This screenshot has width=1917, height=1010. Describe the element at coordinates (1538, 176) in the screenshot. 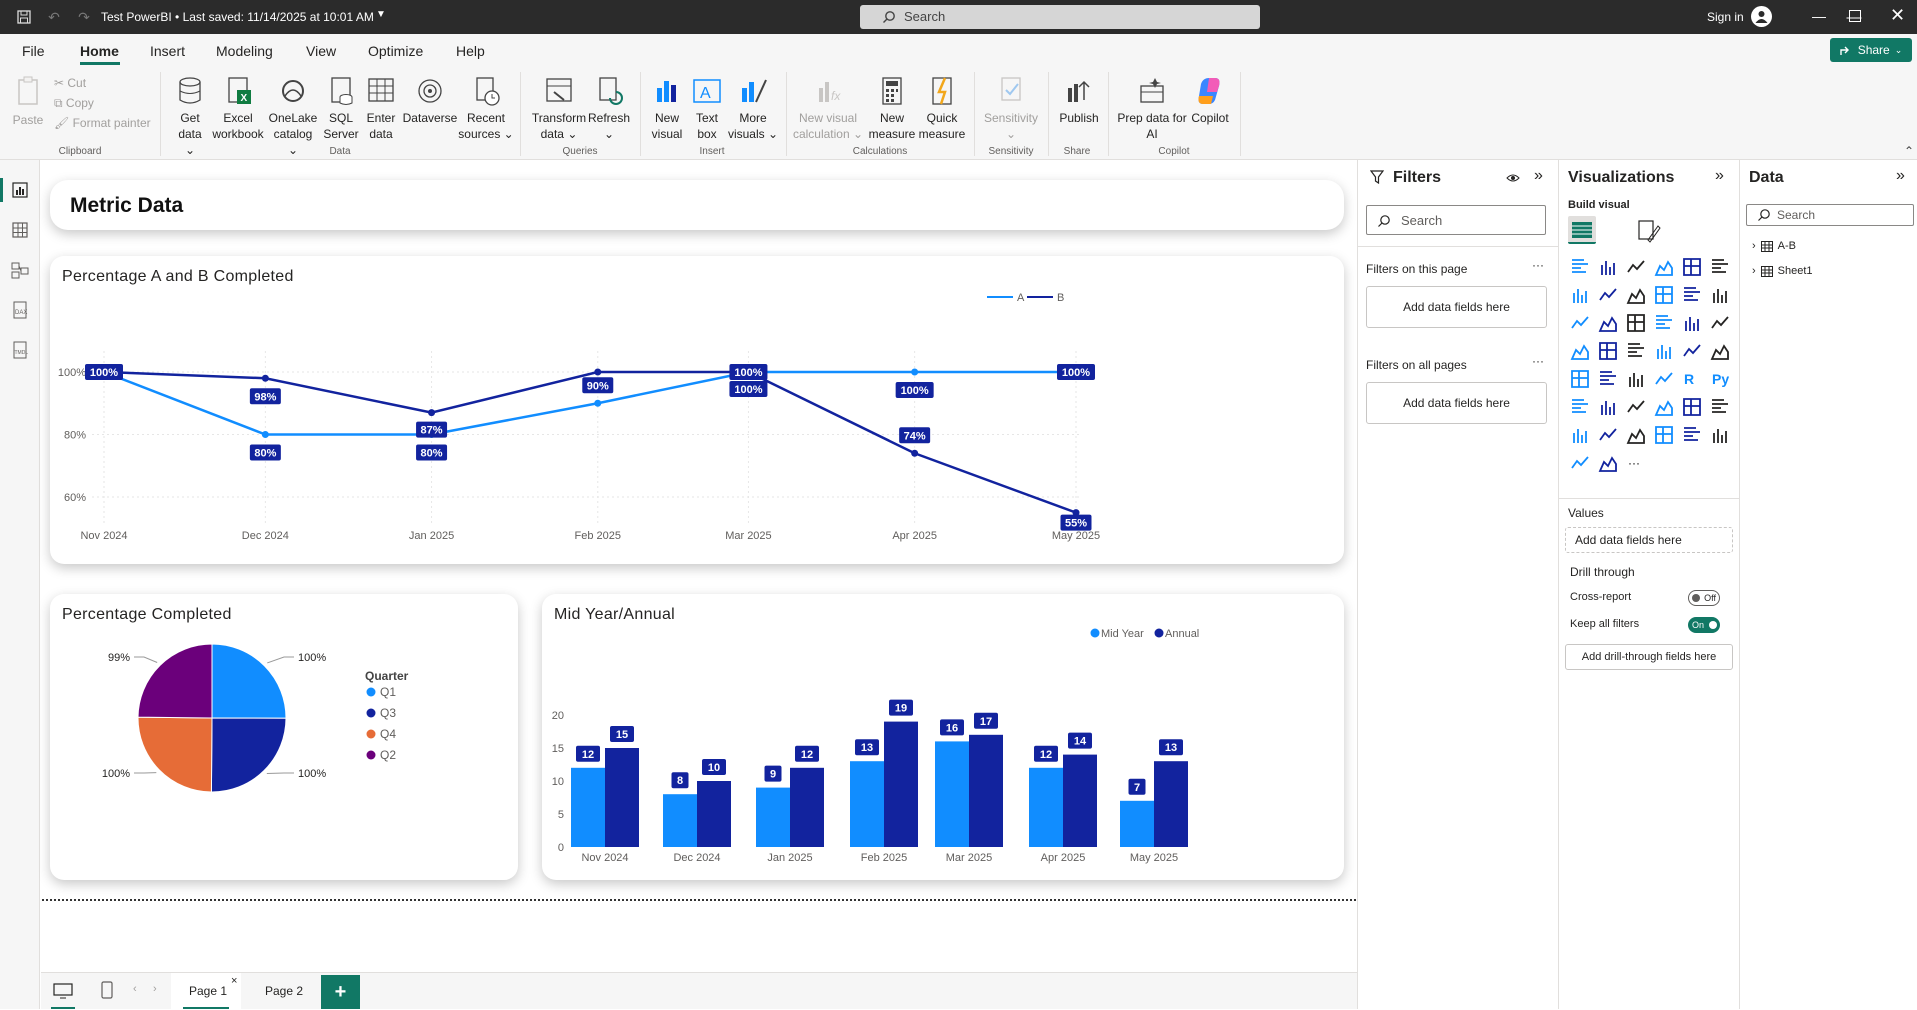

I see `collapse-filters-icon: »` at that location.